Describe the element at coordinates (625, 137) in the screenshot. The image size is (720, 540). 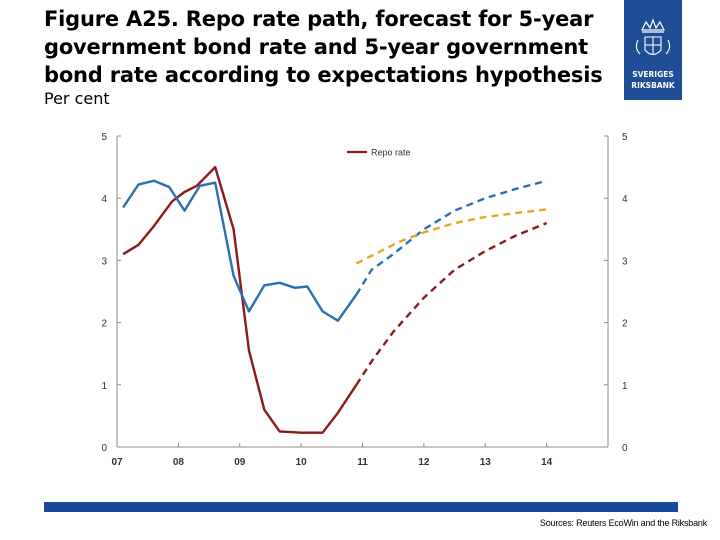
I see `y-tick-label-right: 5` at that location.